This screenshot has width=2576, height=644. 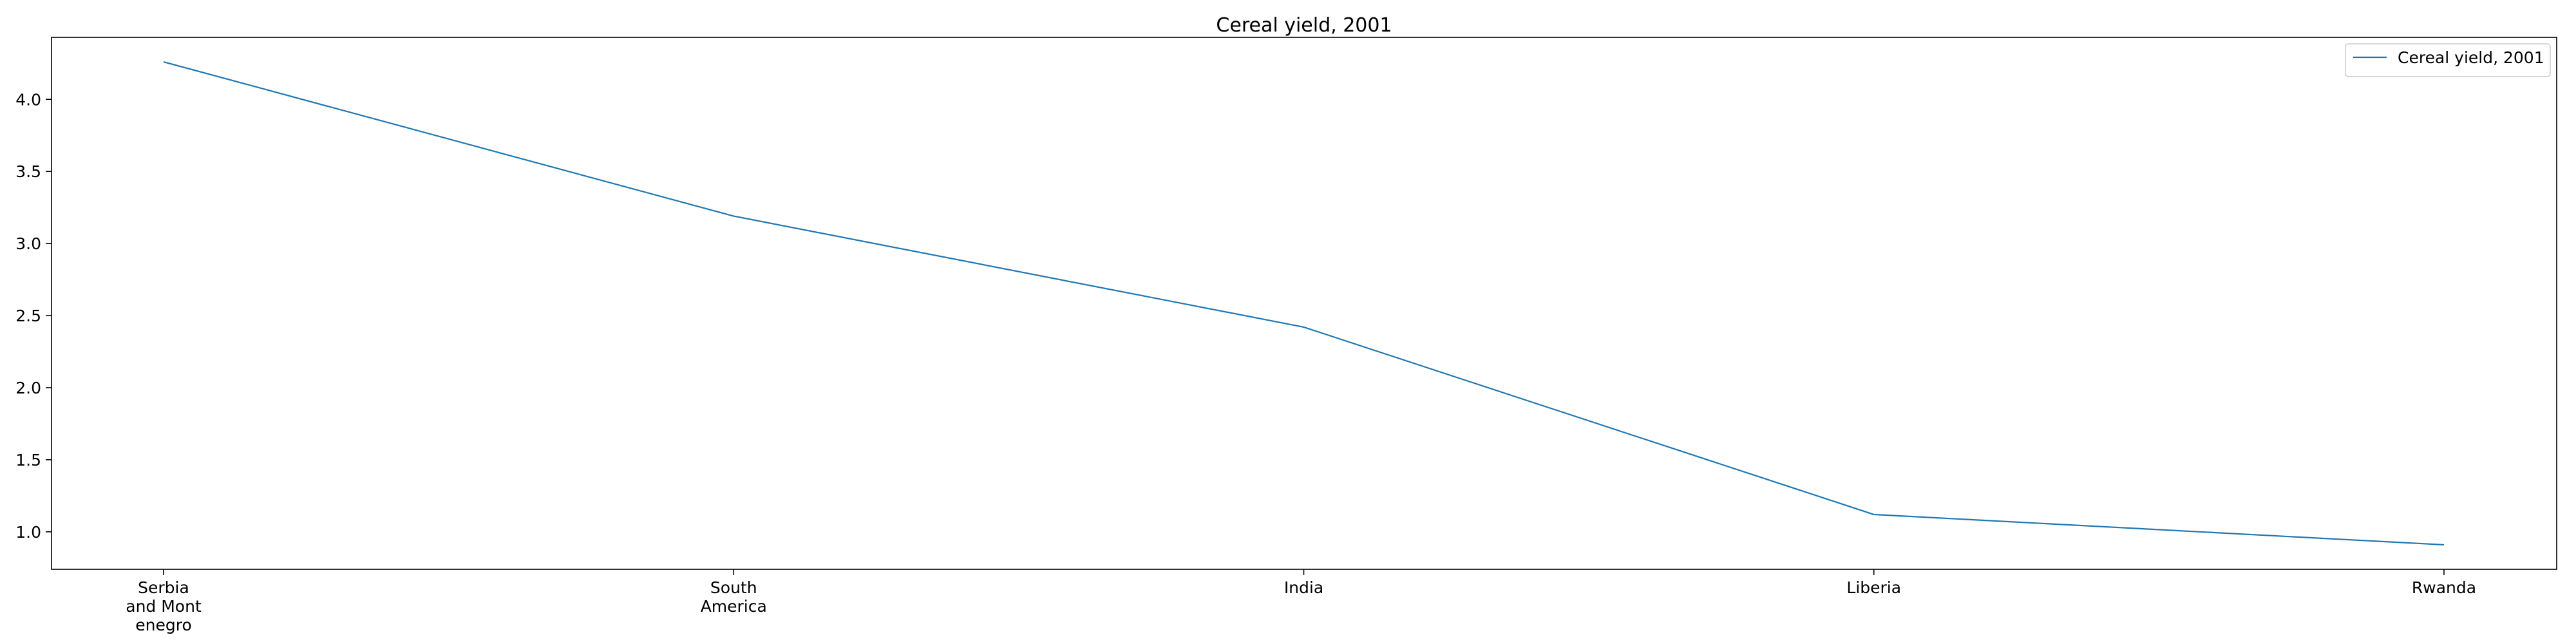 I want to click on x-tick-label-line: enegro, so click(x=163, y=625).